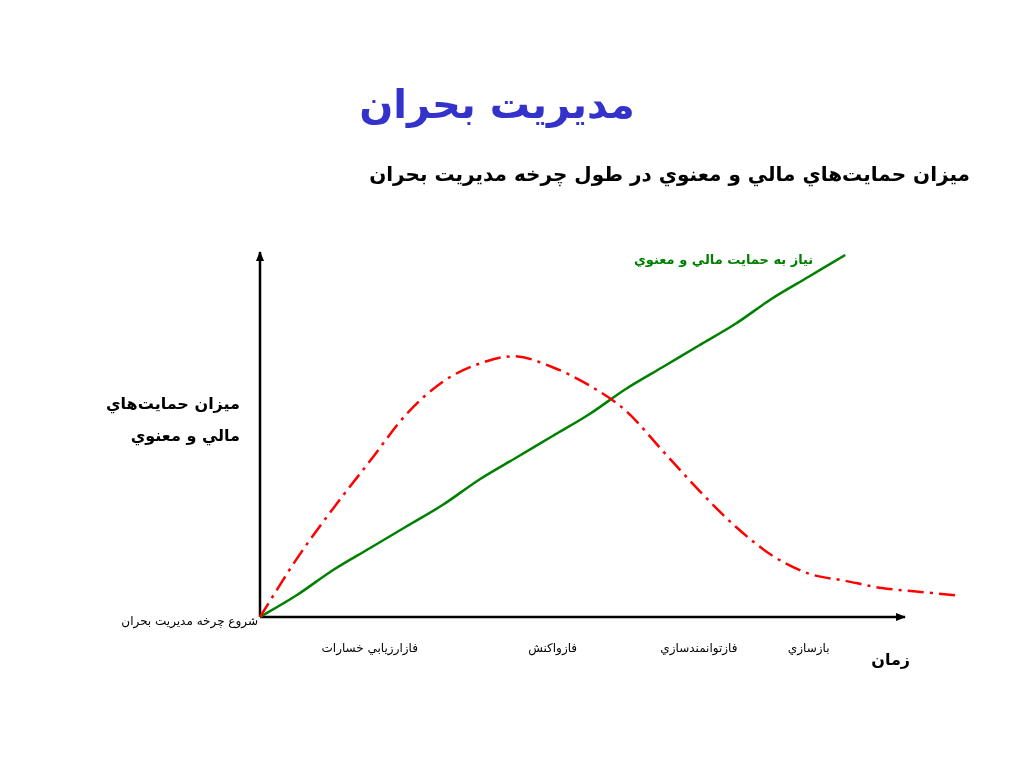  I want to click on x-tick-label: فازتوانمندسازي, so click(699, 648).